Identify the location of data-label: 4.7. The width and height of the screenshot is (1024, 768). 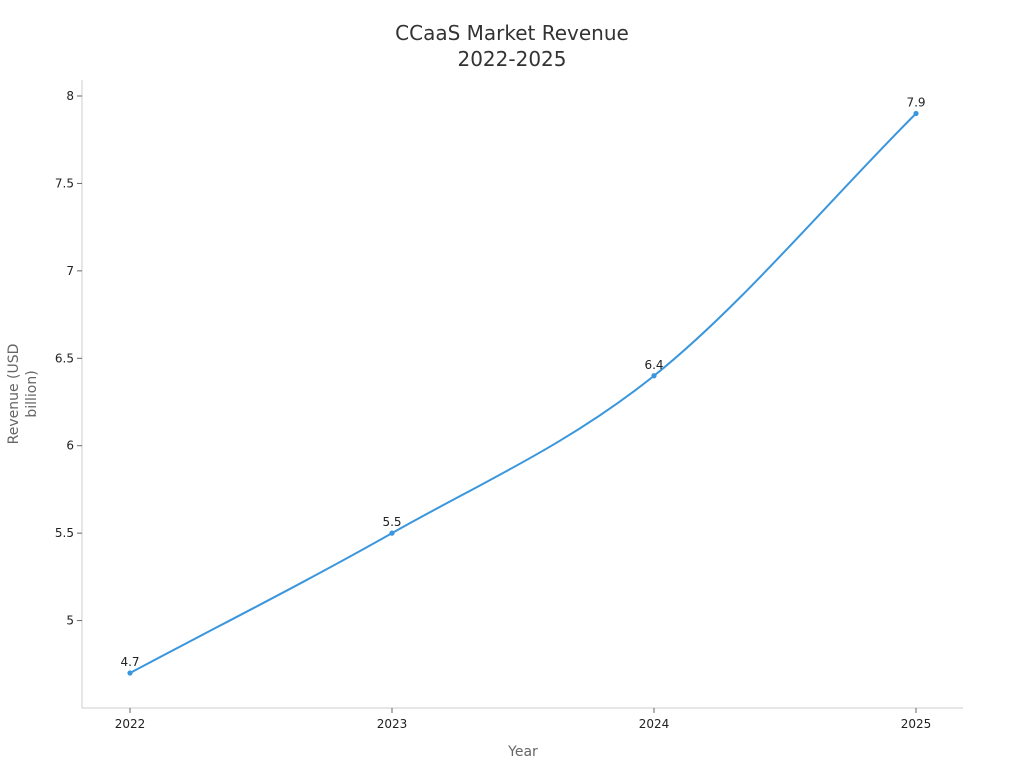
(129, 662).